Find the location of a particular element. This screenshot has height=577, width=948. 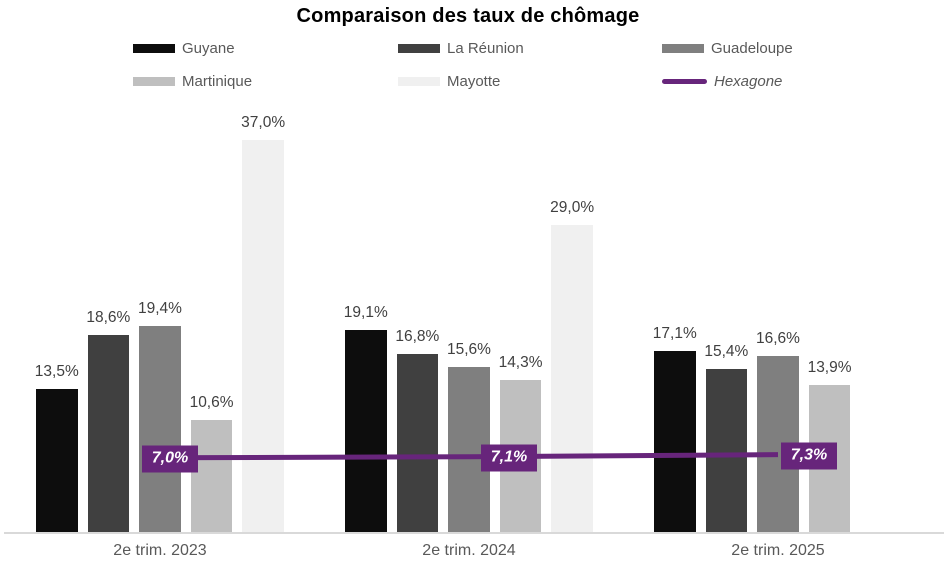

bar-la-reunion-2e-trim-2025 is located at coordinates (726, 450).